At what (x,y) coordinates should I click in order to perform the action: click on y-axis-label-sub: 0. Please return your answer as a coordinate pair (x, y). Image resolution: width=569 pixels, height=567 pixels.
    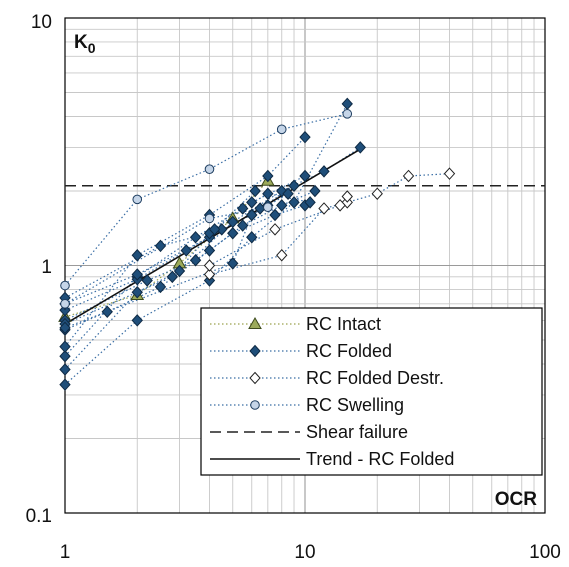
    Looking at the image, I should click on (92, 48).